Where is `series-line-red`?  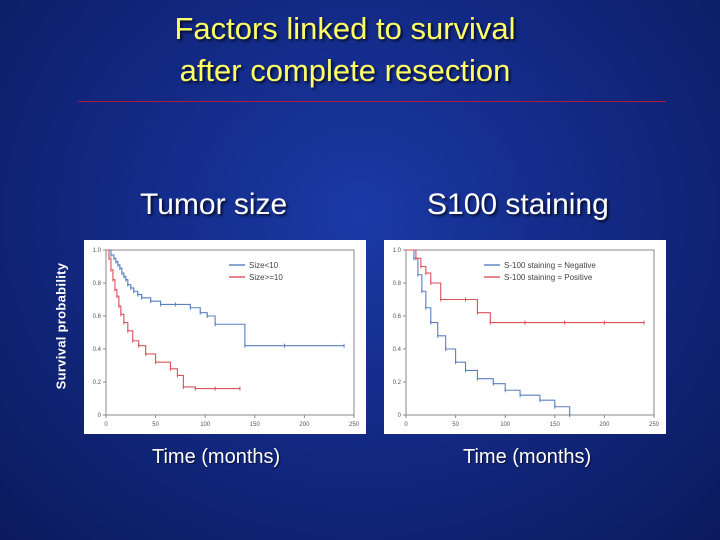
series-line-red is located at coordinates (525, 286).